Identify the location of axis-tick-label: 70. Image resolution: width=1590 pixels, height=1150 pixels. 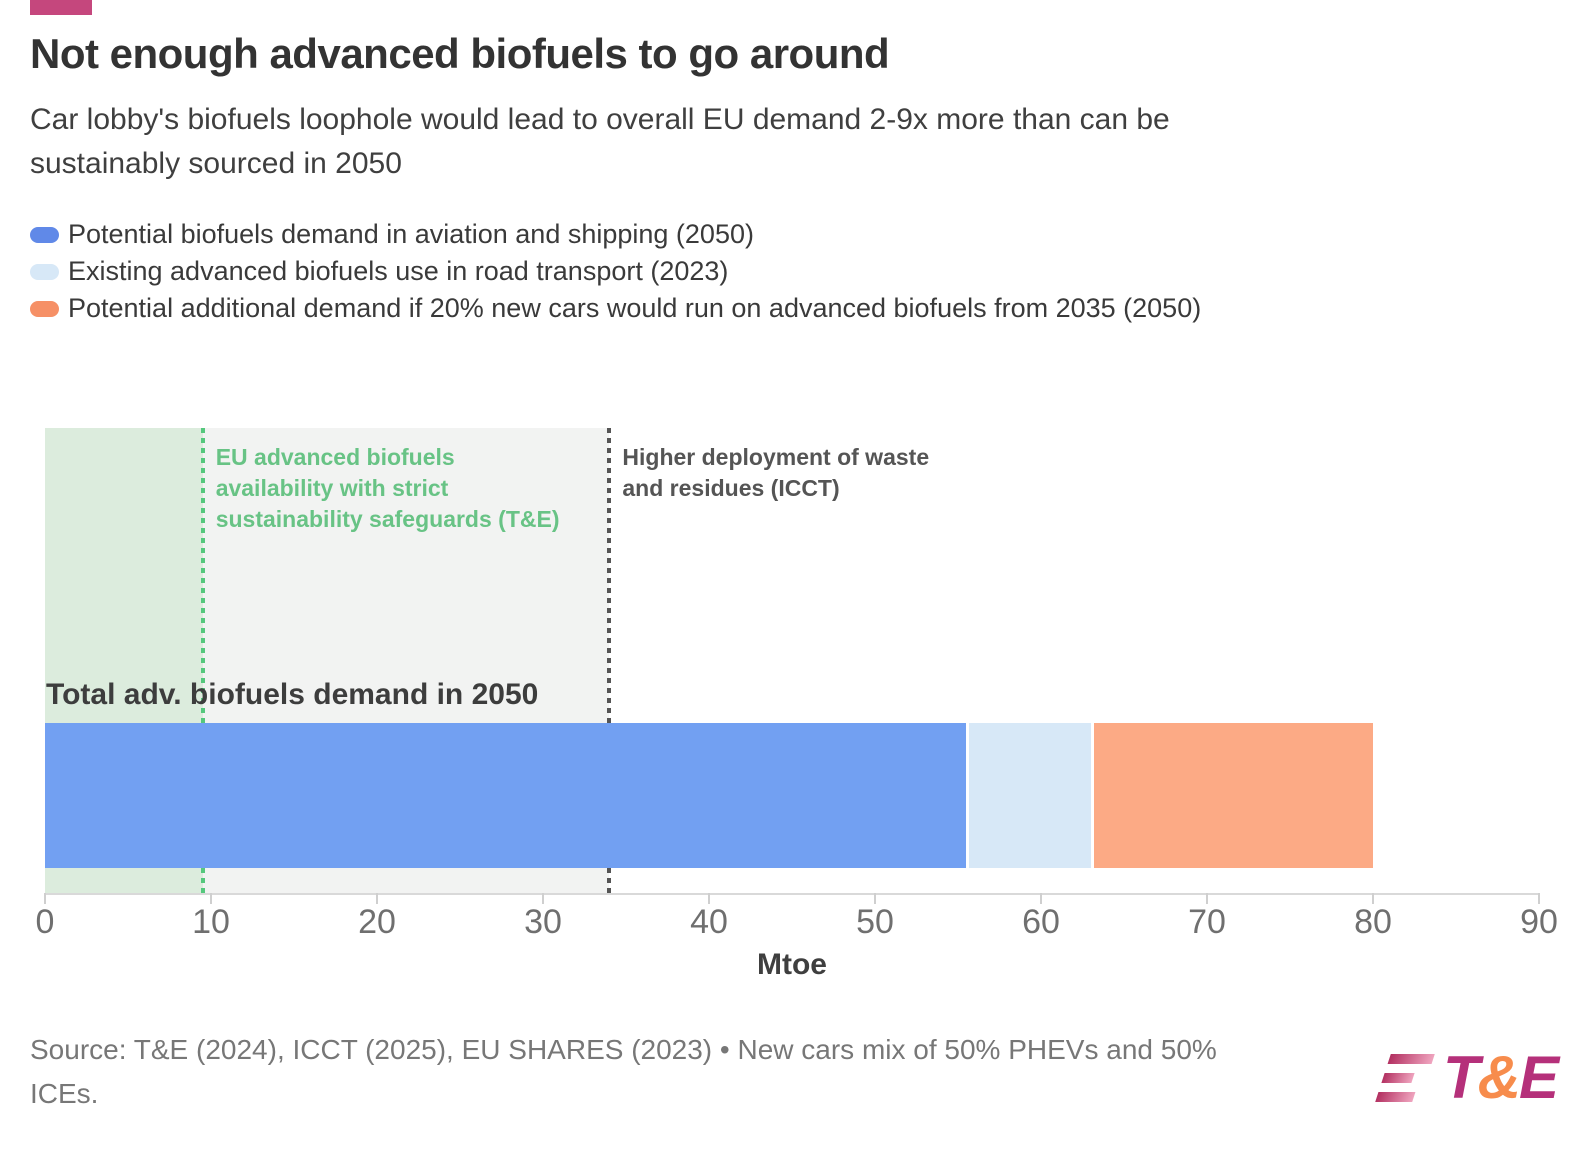
(1207, 922).